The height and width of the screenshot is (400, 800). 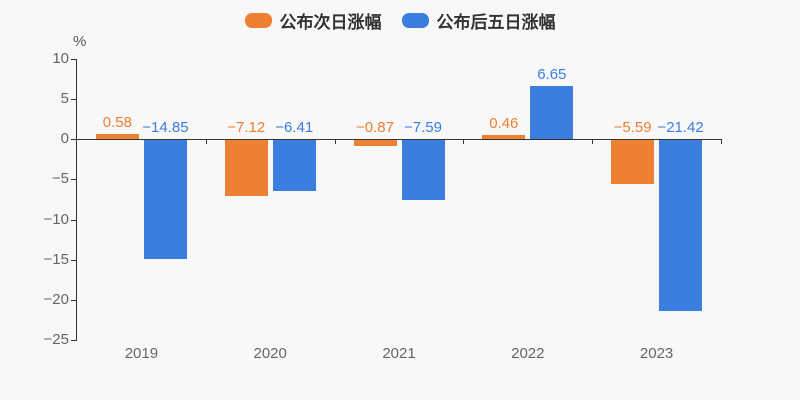 What do you see at coordinates (504, 124) in the screenshot?
I see `bar-value-label: 0.46` at bounding box center [504, 124].